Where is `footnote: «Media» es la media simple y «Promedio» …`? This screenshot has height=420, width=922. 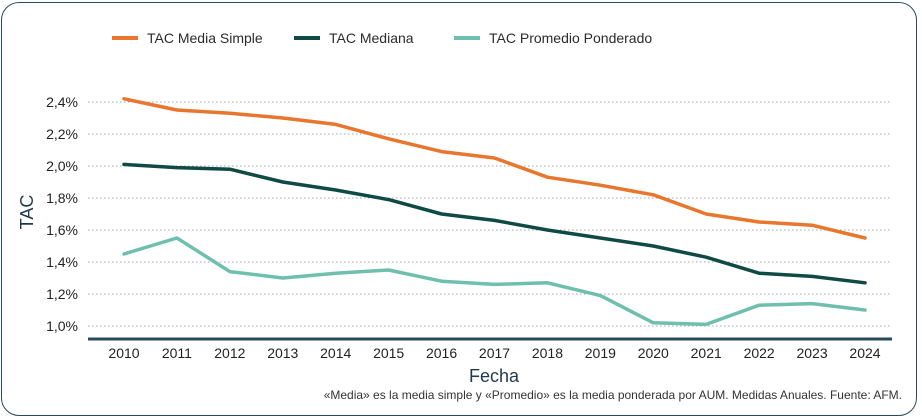 footnote: «Media» es la media simple y «Promedio» … is located at coordinates (612, 395).